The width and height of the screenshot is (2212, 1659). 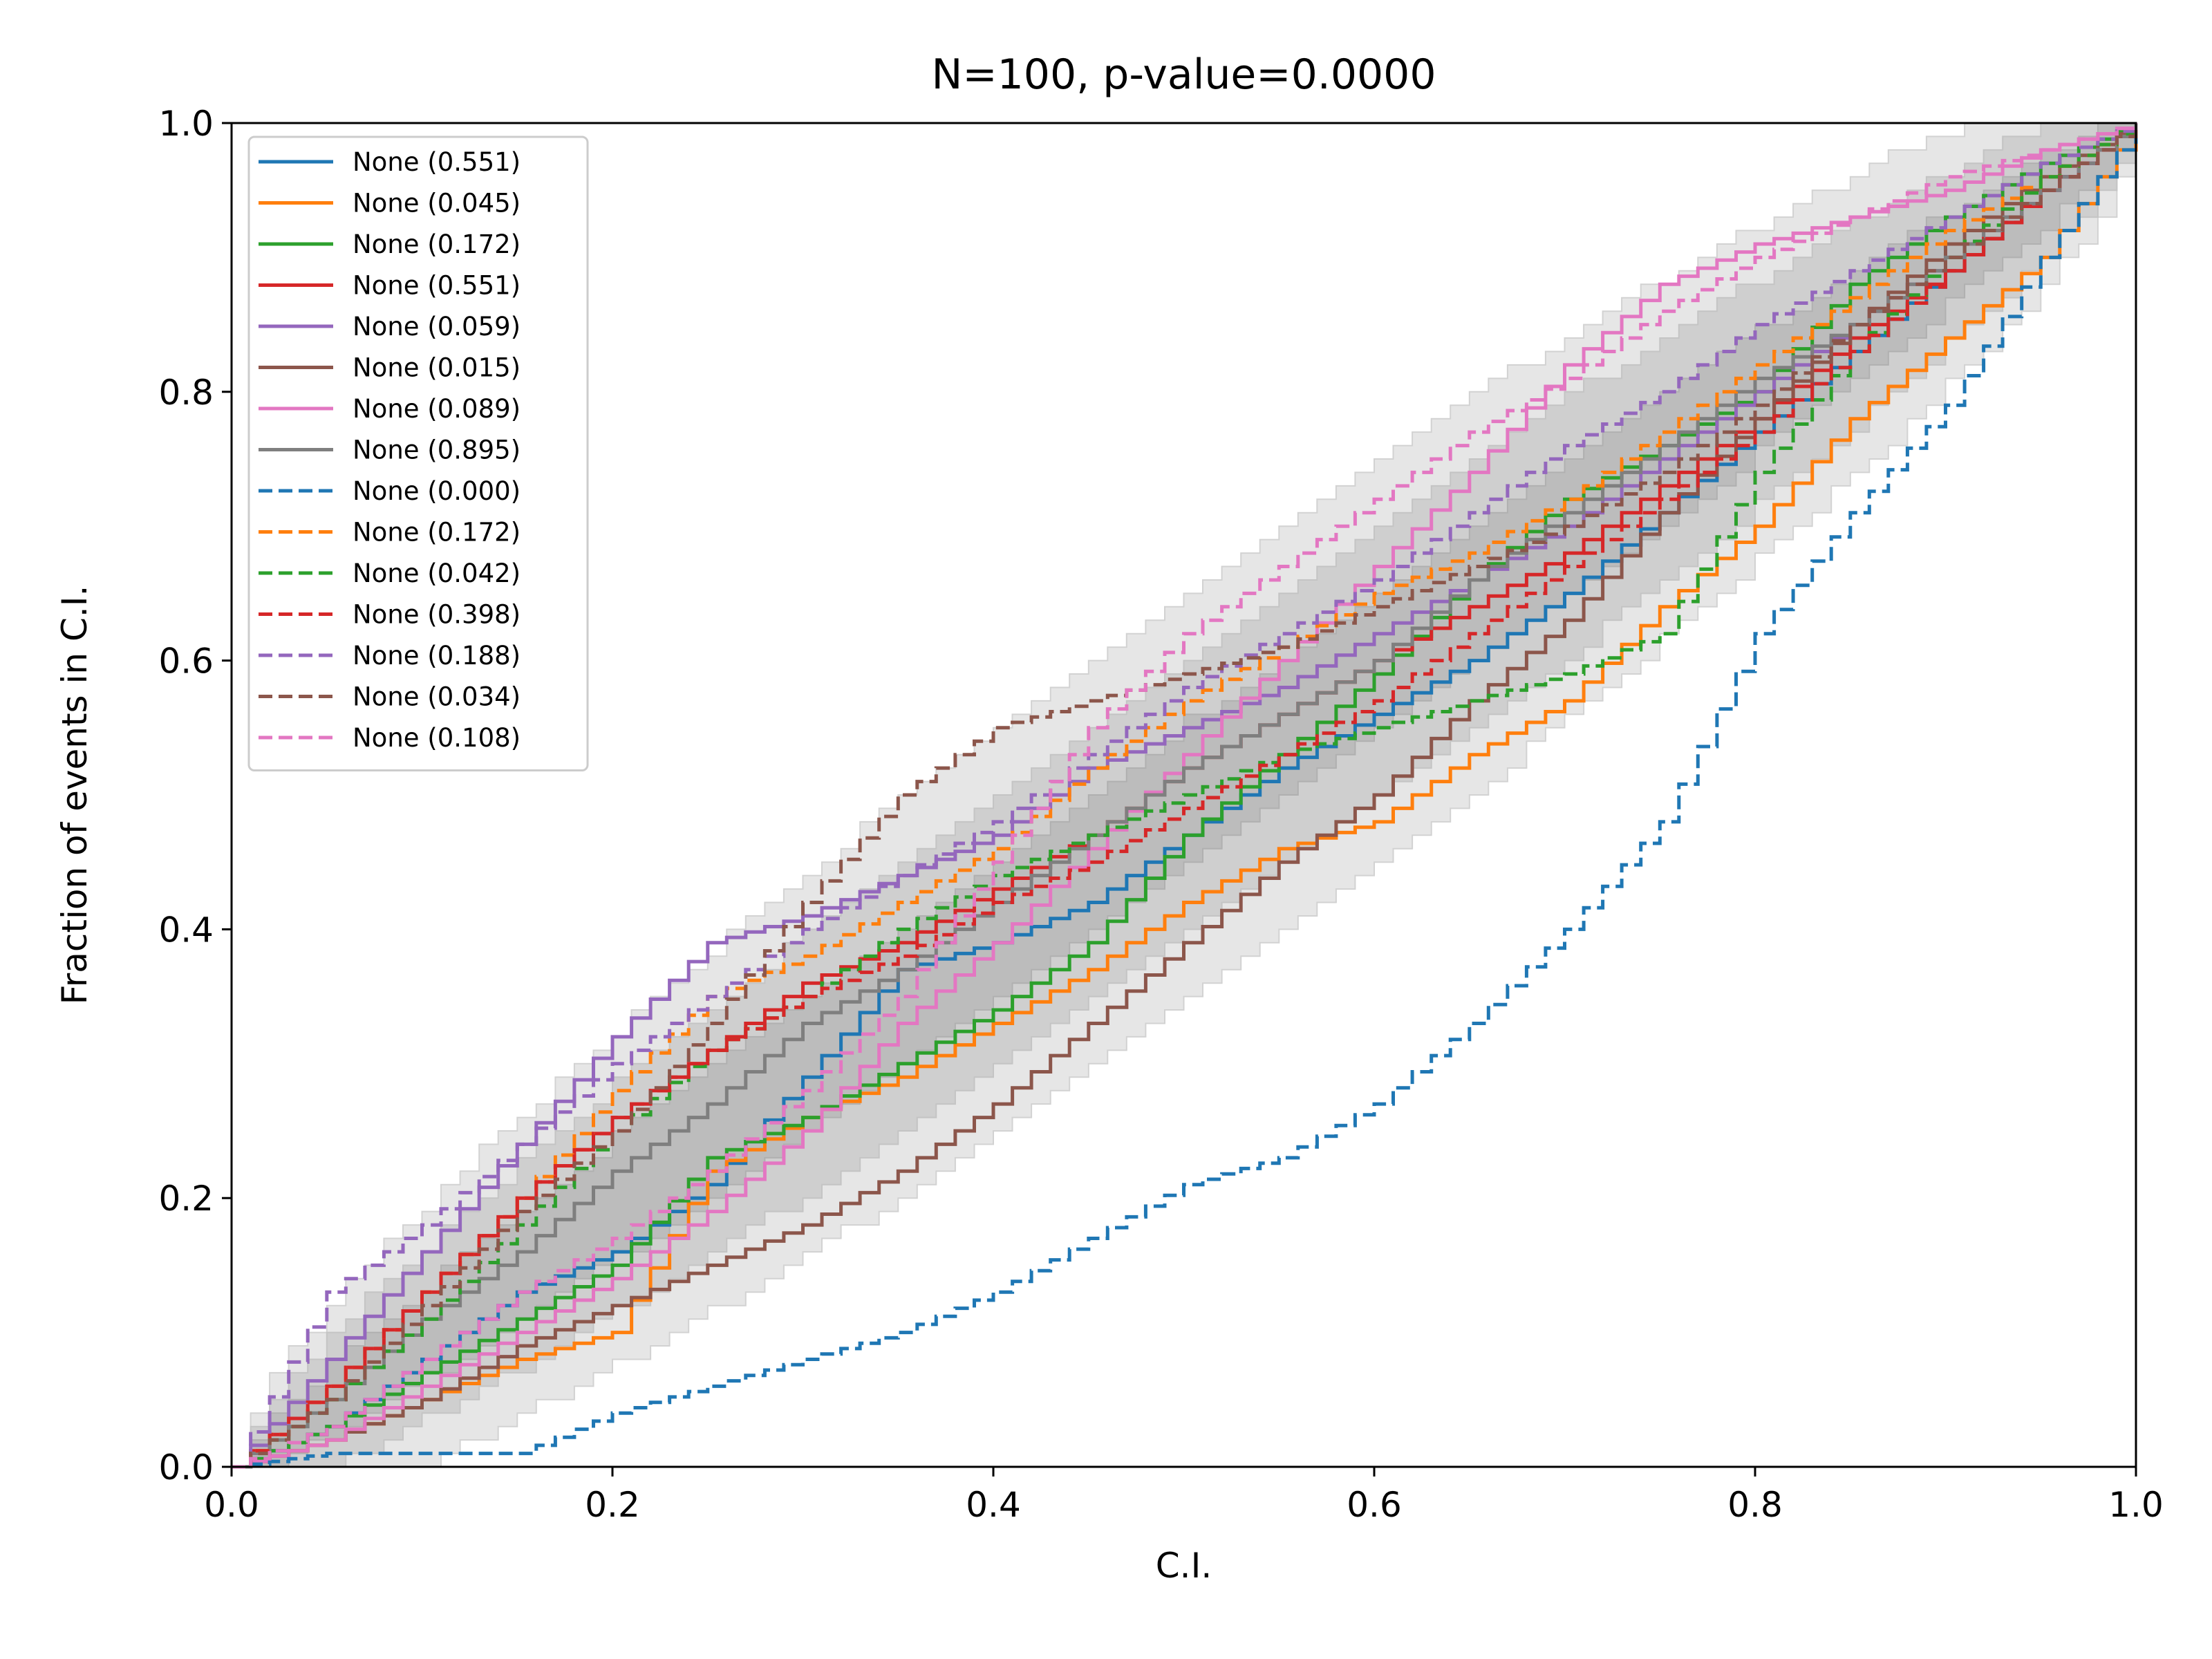 I want to click on y-tick-label: 1.0, so click(x=186, y=124).